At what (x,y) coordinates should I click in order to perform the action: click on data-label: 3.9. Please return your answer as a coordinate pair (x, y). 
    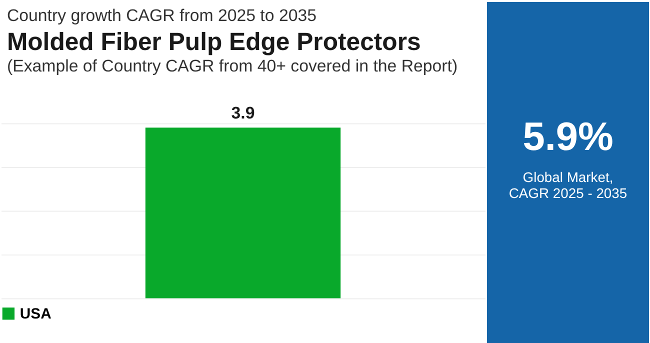
    Looking at the image, I should click on (243, 113).